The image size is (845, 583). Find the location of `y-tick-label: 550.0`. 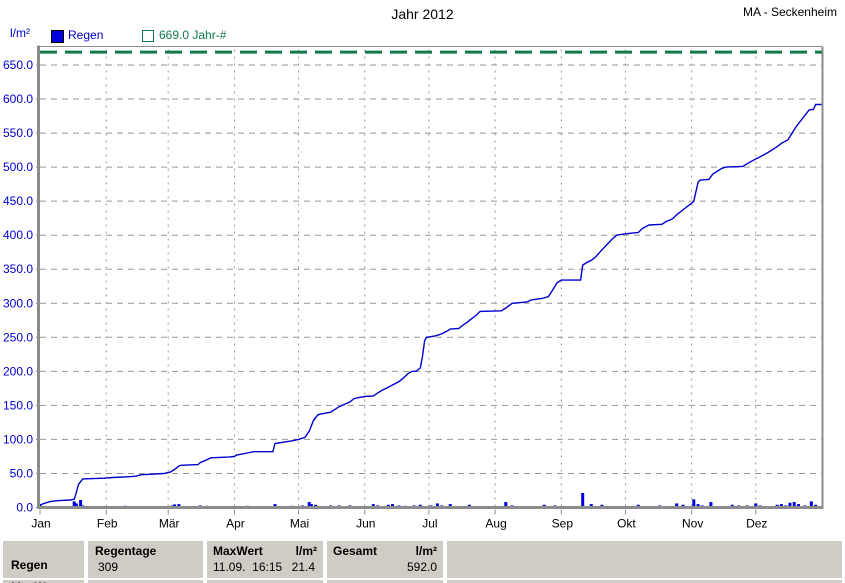

y-tick-label: 550.0 is located at coordinates (18, 133).